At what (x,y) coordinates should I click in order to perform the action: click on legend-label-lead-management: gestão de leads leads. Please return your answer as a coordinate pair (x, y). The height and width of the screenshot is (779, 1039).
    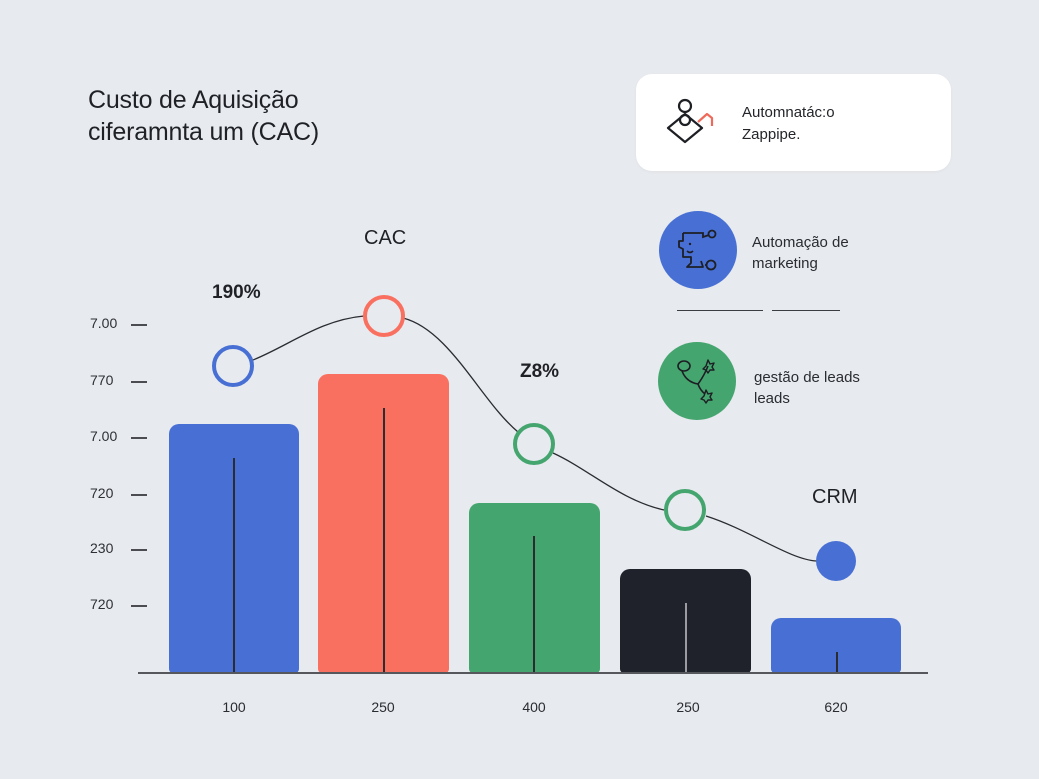
    Looking at the image, I should click on (807, 388).